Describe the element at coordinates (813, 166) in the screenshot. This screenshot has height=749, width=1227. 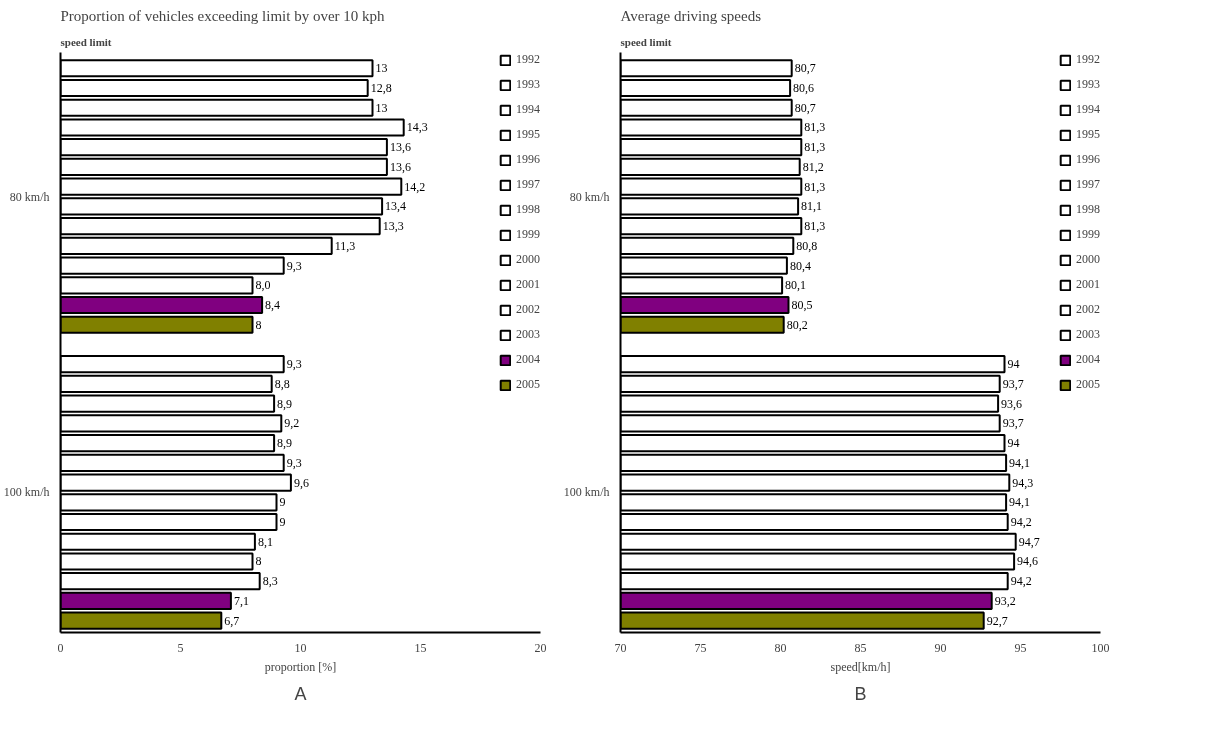
I see `data-label: 81,2` at that location.